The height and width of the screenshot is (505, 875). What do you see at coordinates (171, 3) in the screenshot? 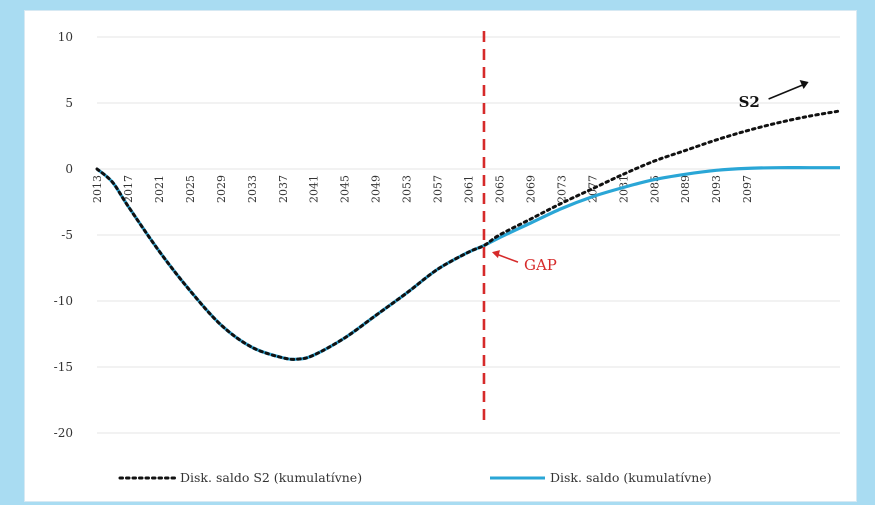
I see `cut-off-title` at bounding box center [171, 3].